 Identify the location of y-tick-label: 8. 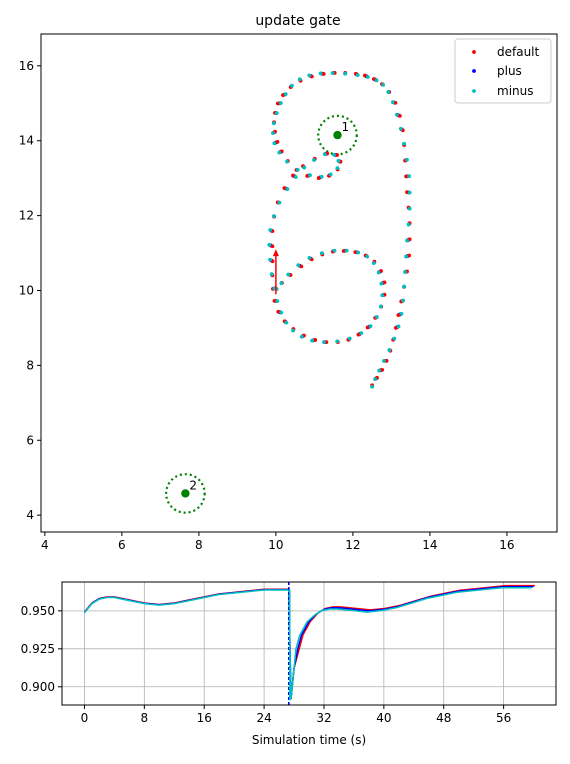
(30, 365).